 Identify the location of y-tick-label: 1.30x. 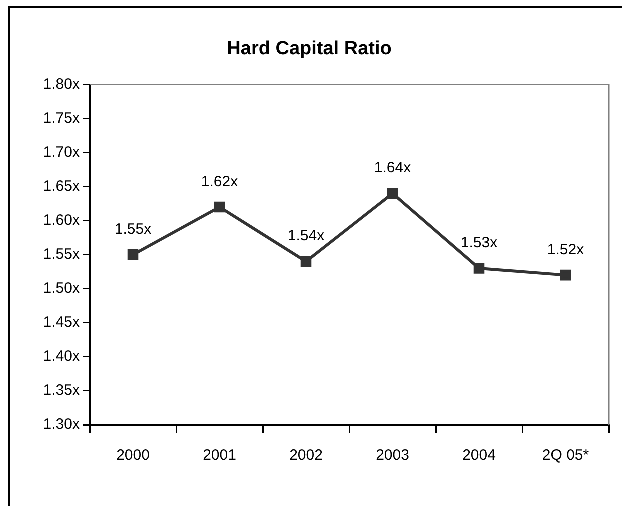
(61, 425).